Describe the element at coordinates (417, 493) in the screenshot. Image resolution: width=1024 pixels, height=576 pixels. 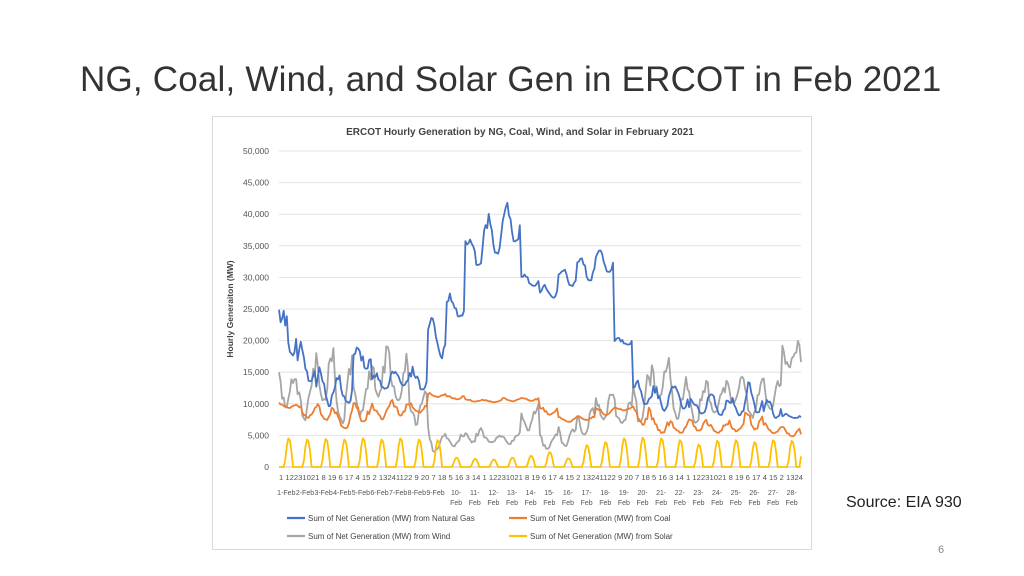
I see `x-day-label: 8-Feb` at that location.